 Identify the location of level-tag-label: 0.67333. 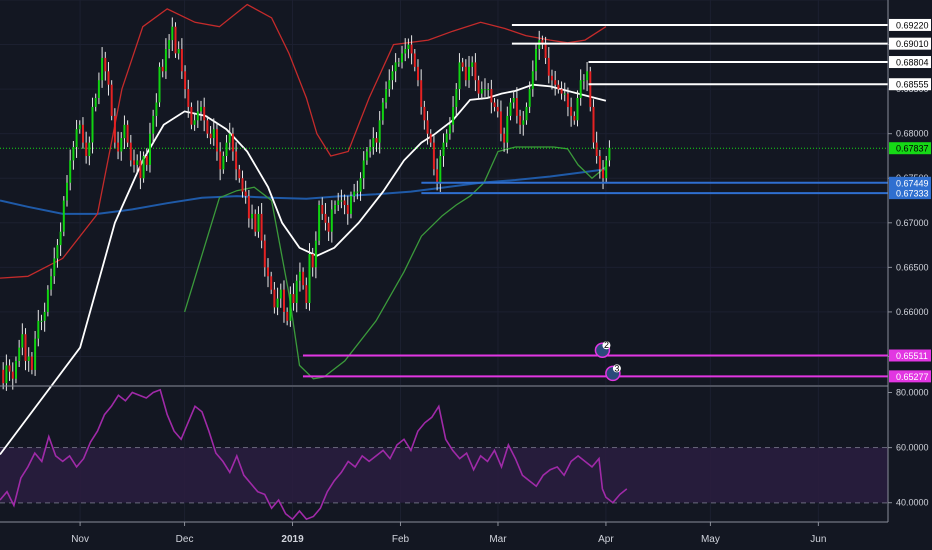
(912, 194).